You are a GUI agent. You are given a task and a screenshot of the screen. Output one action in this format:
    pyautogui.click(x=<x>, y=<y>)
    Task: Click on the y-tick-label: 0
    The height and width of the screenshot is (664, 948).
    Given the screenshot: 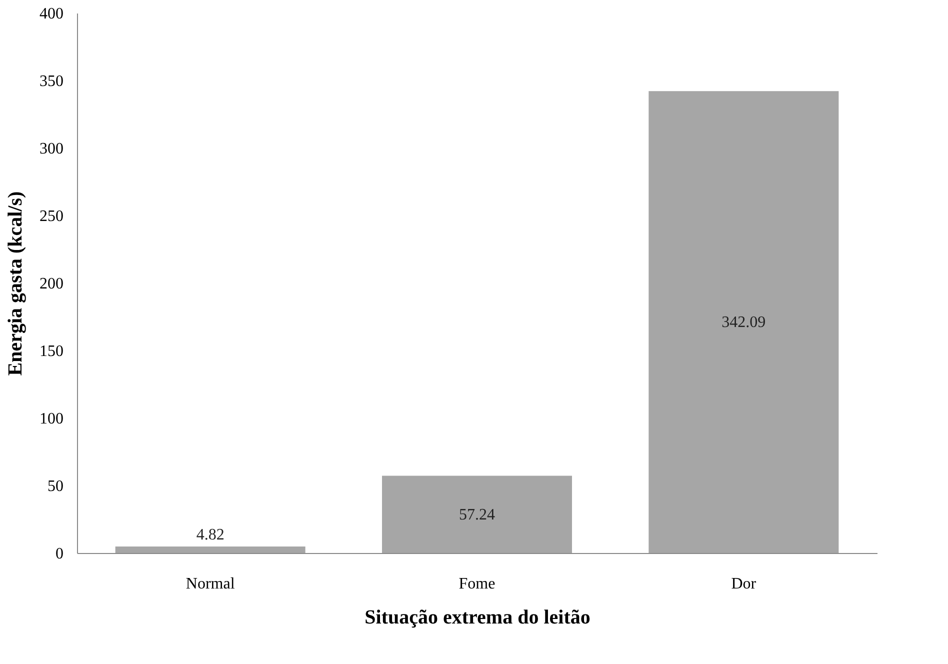 What is the action you would take?
    pyautogui.click(x=60, y=554)
    